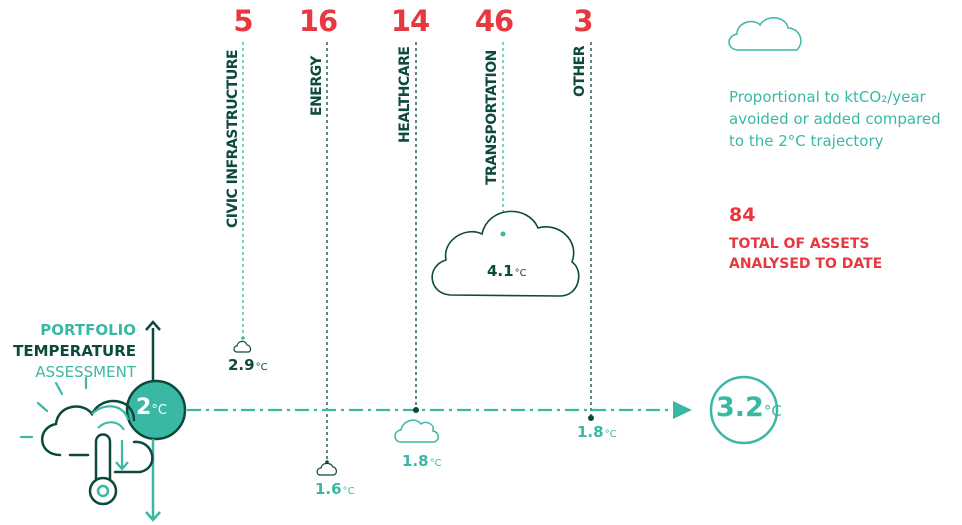  What do you see at coordinates (439, 410) in the screenshot?
I see `trajectory-line` at bounding box center [439, 410].